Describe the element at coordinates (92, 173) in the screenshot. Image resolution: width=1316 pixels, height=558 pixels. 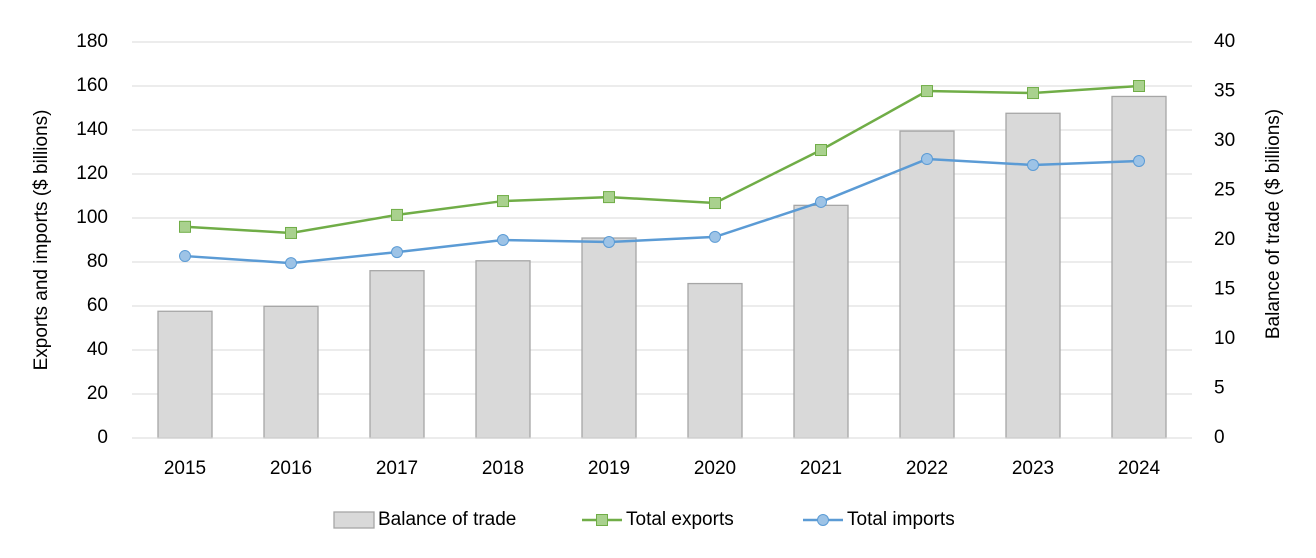
I see `y-tick-label: 120` at that location.